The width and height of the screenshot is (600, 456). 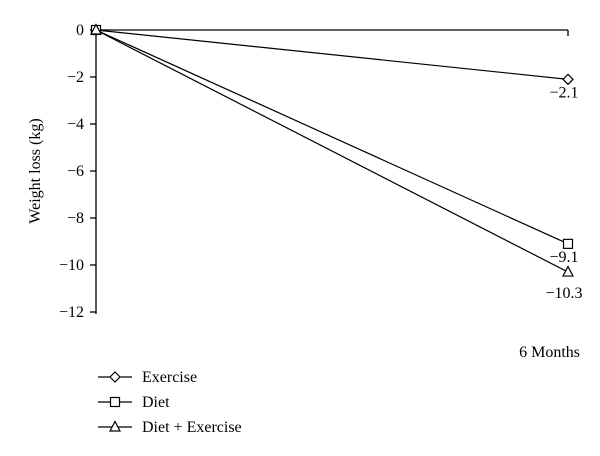 I want to click on legend-label: Diet + Exercise, so click(x=192, y=427).